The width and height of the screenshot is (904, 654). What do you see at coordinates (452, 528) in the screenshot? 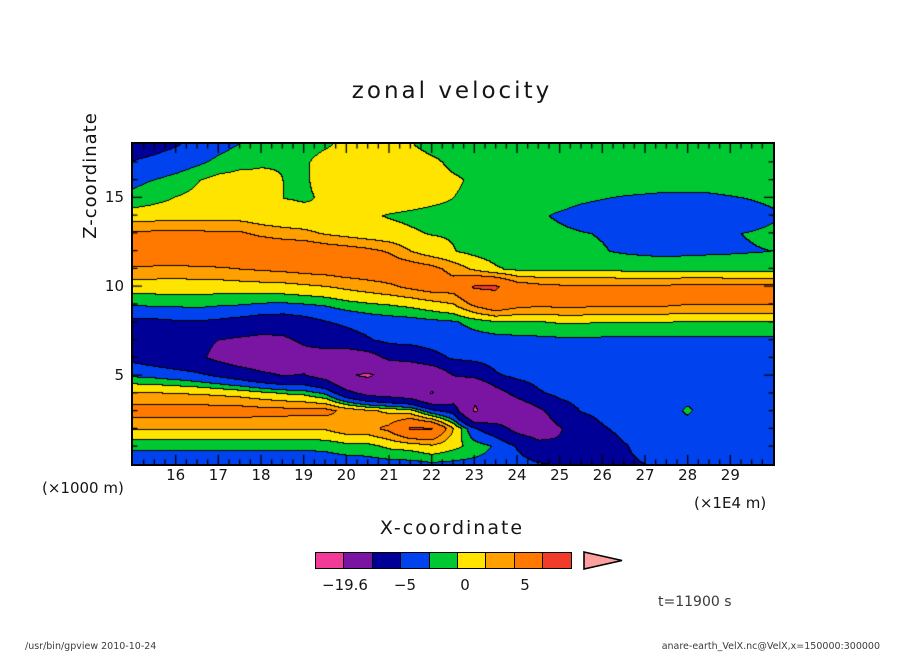
I see `x-axis-label: X-coordinate` at bounding box center [452, 528].